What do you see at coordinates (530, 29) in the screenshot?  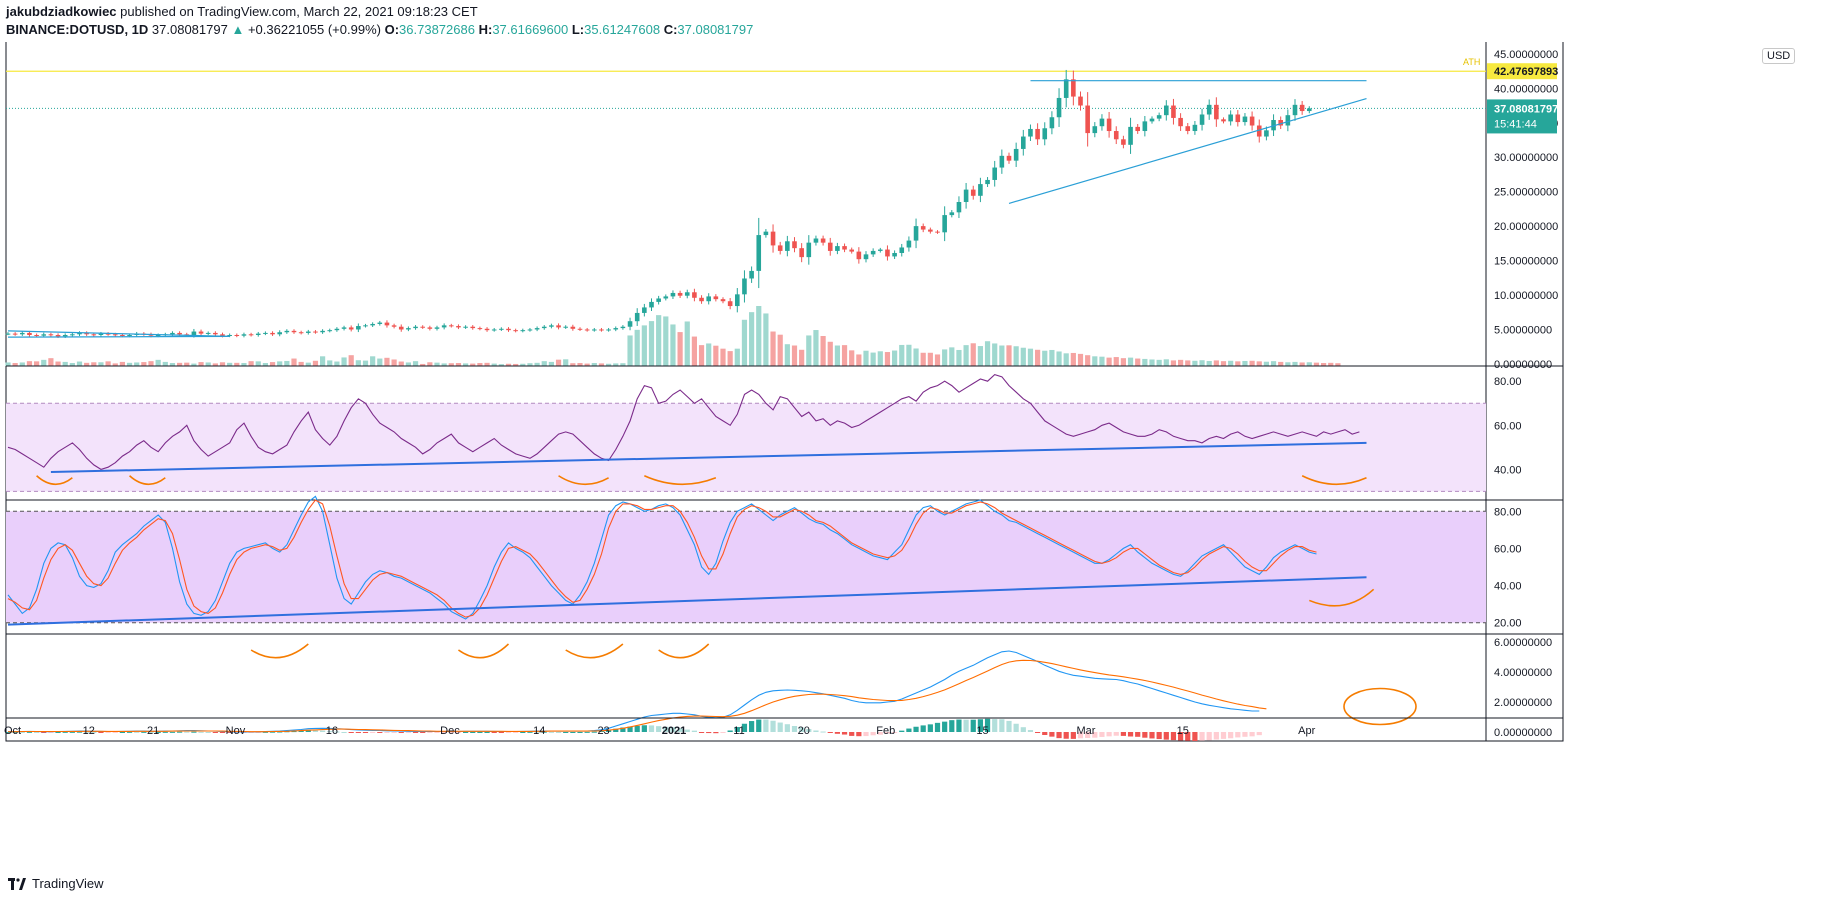 I see `high-value: 37.61669600` at bounding box center [530, 29].